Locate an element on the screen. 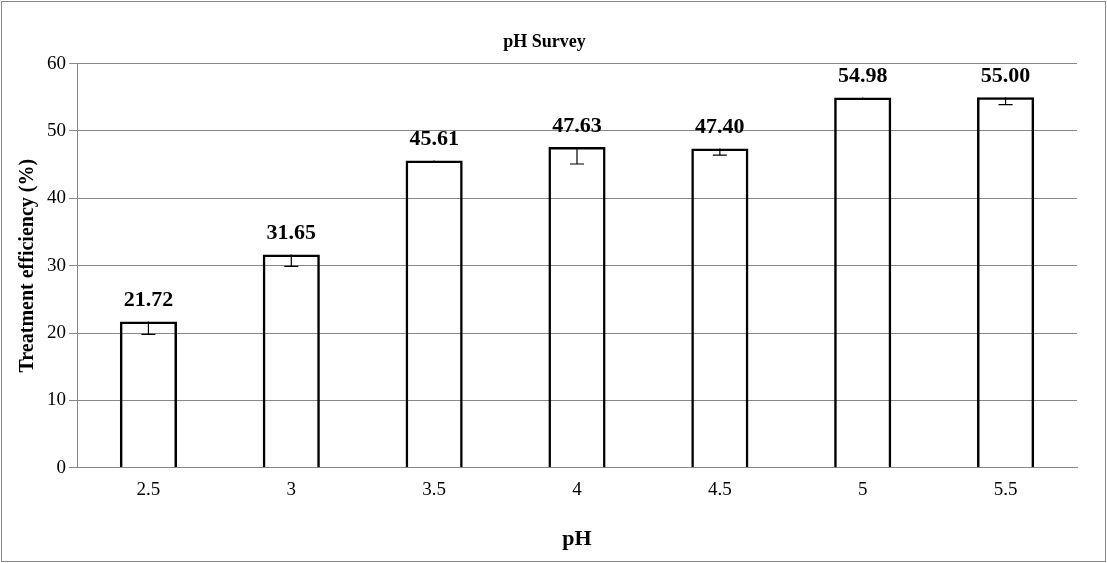  x-tick-label: 5.5 is located at coordinates (1005, 489).